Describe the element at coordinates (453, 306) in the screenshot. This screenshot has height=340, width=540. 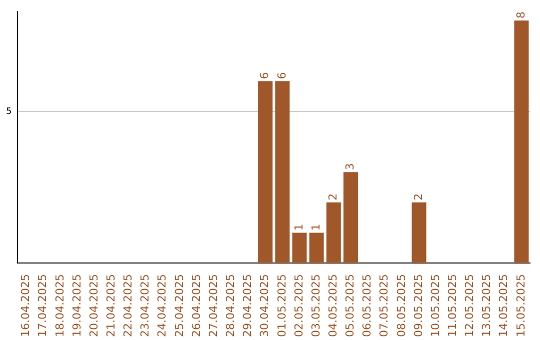
I see `x-tick-label: 11.05.2025` at that location.